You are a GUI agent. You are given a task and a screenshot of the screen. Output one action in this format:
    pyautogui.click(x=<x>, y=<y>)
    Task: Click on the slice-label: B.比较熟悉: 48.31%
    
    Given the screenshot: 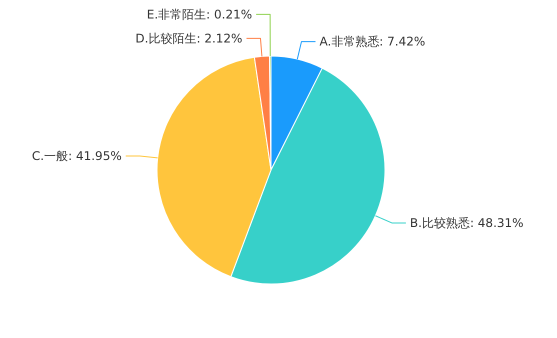 What is the action you would take?
    pyautogui.click(x=467, y=223)
    